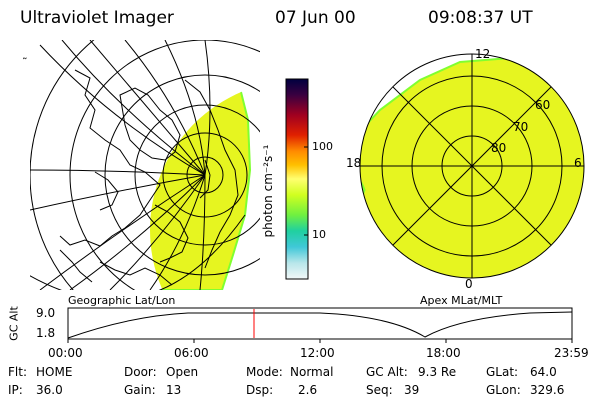 The height and width of the screenshot is (400, 600). What do you see at coordinates (260, 390) in the screenshot?
I see `dsp-label: Dsp:` at bounding box center [260, 390].